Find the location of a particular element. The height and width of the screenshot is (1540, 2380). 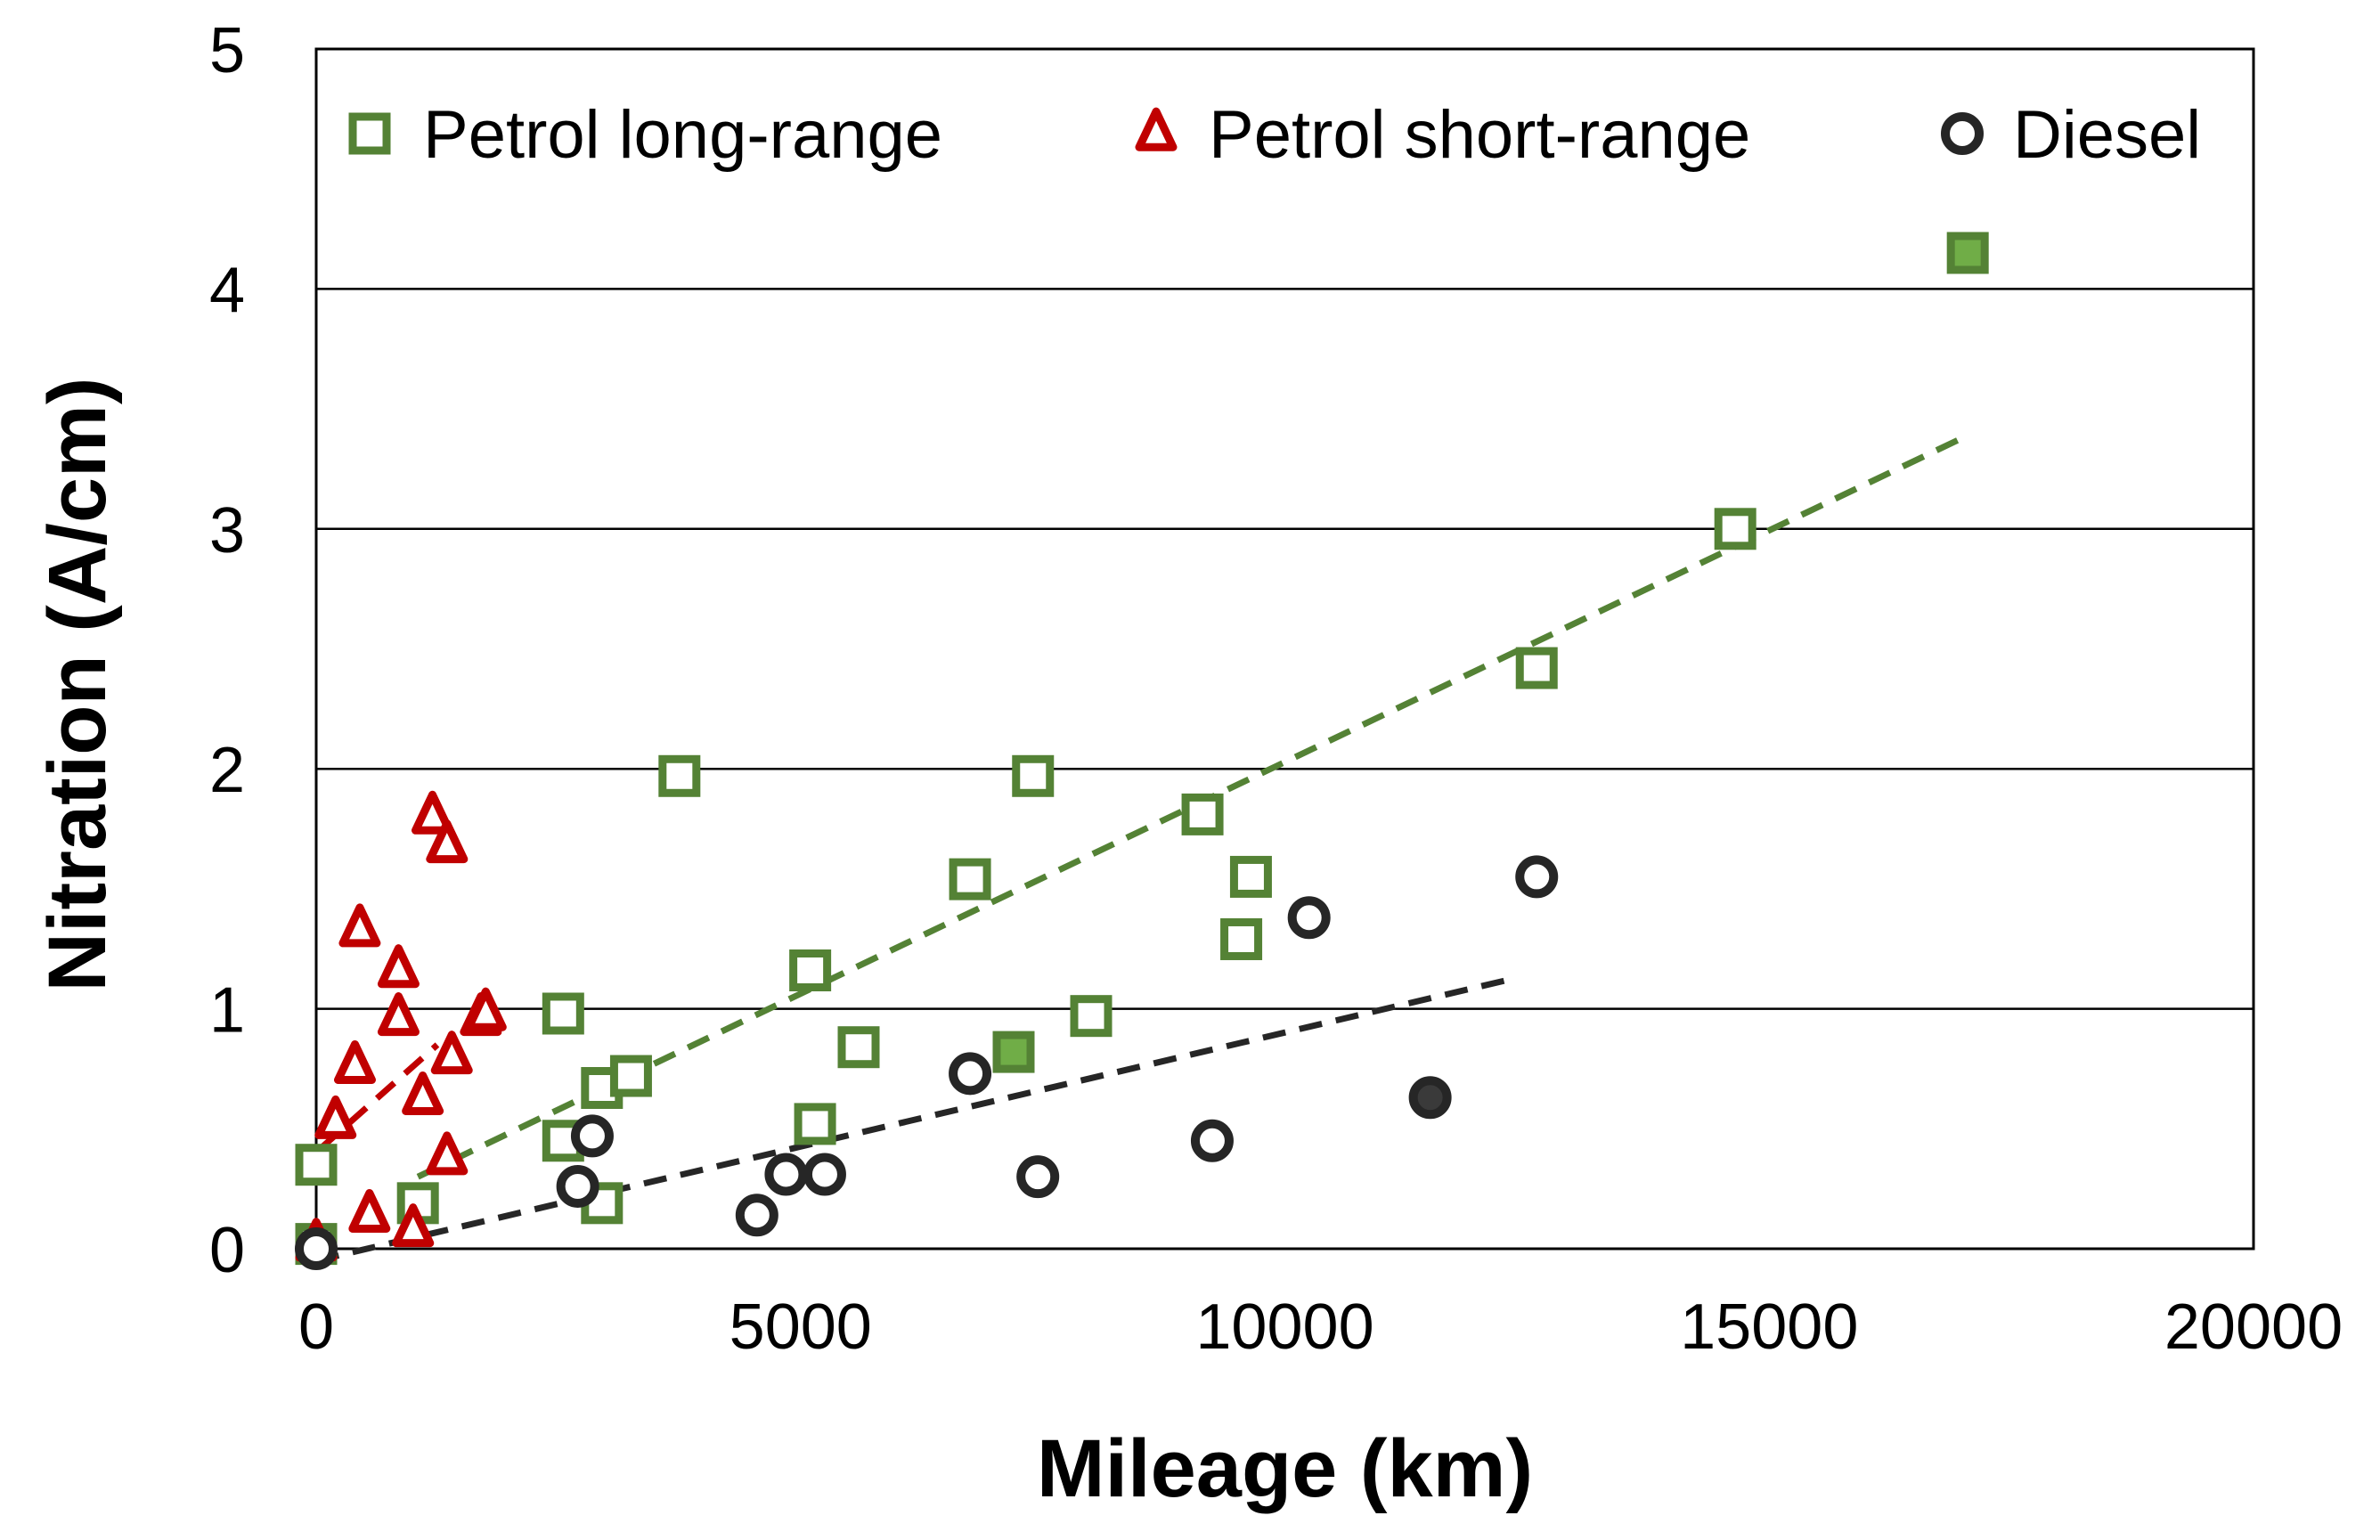

trendline-circle is located at coordinates (912, 1120).